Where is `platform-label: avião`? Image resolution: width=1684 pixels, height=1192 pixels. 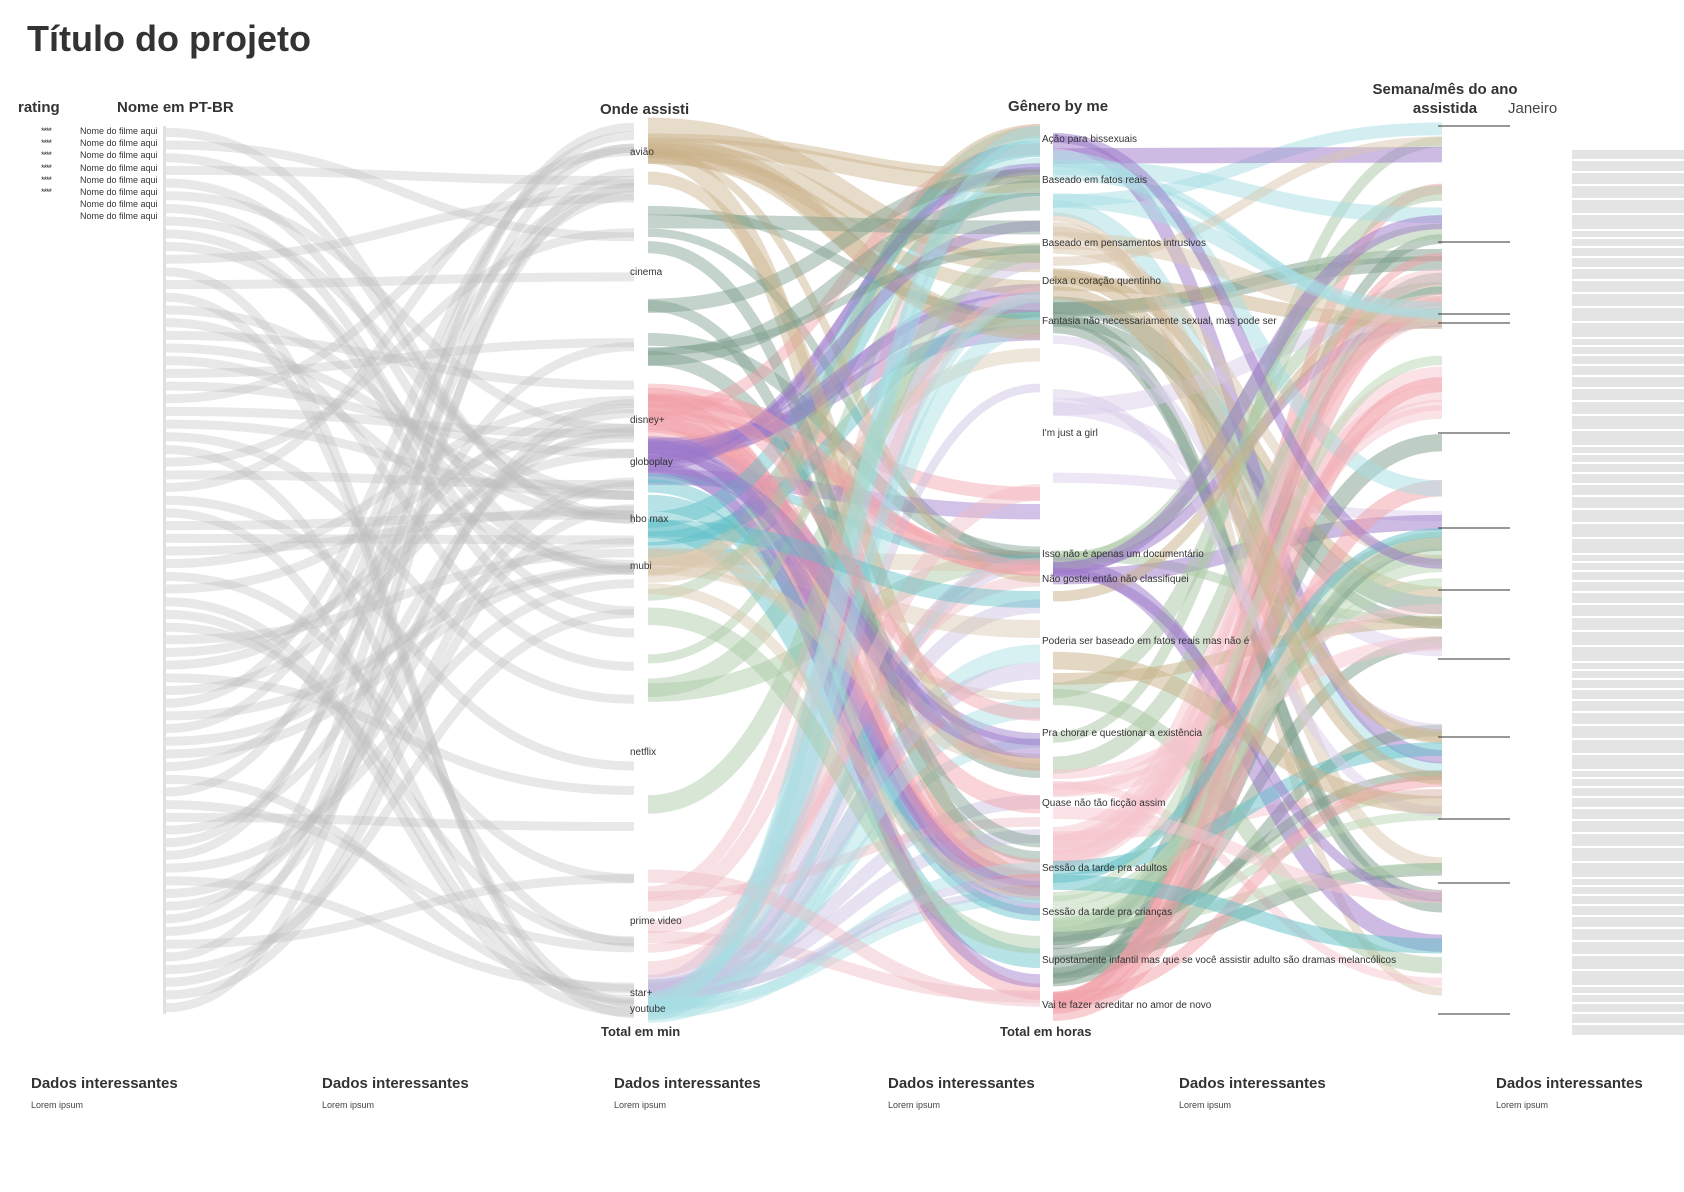 platform-label: avião is located at coordinates (642, 152).